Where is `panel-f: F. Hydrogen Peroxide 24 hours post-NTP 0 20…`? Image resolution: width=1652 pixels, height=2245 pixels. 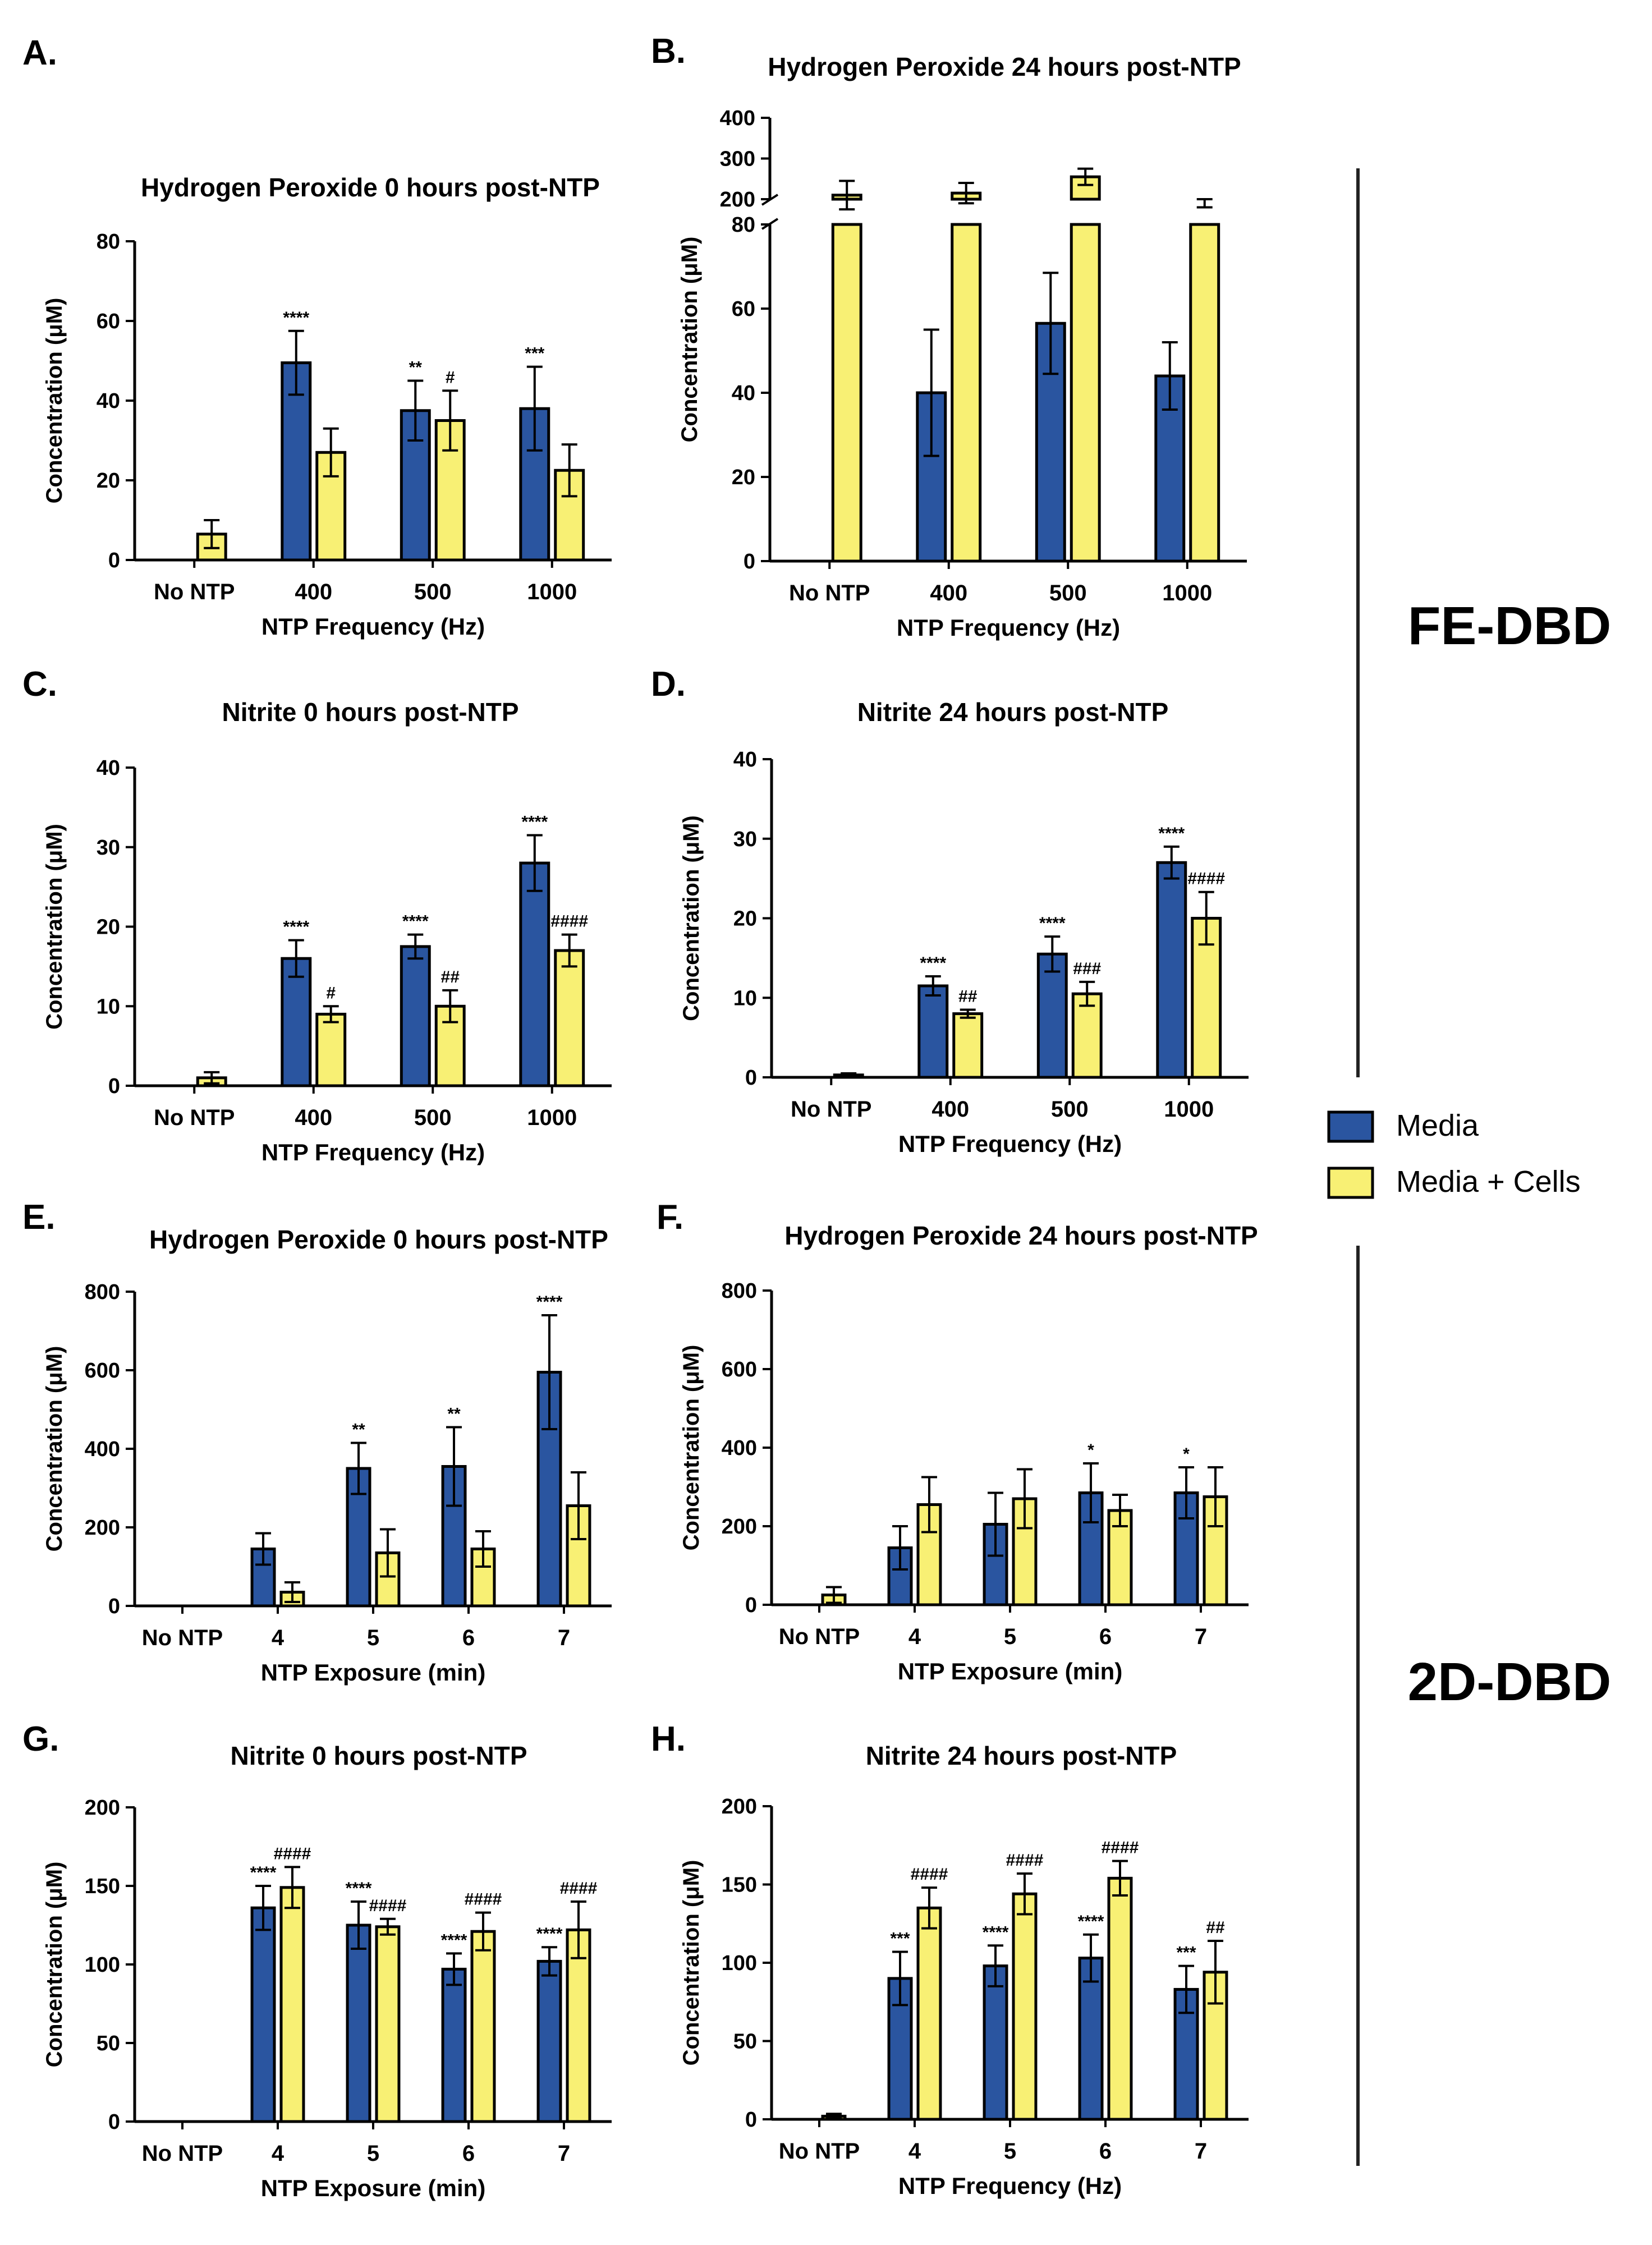 panel-f: F. Hydrogen Peroxide 24 hours post-NTP 0 20… is located at coordinates (957, 1441).